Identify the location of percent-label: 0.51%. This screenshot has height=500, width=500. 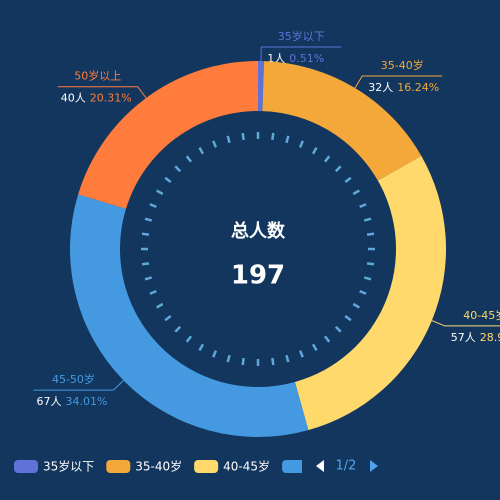
(306, 58).